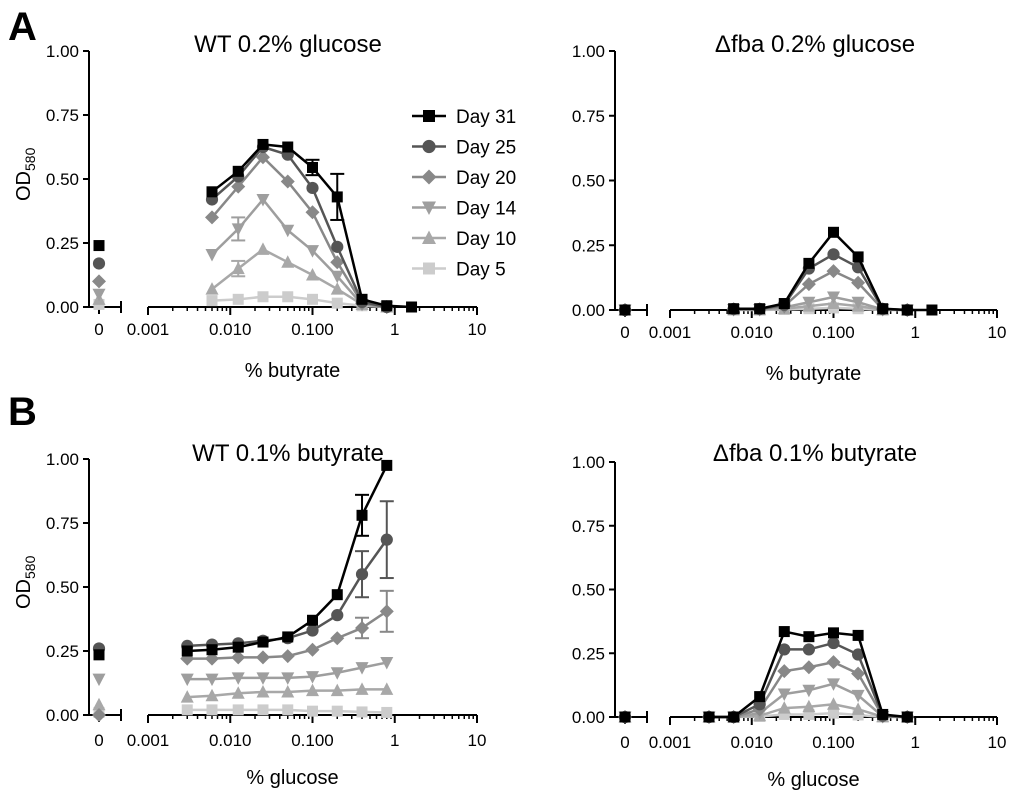 This screenshot has width=1023, height=800. What do you see at coordinates (670, 742) in the screenshot?
I see `x-tick-label: 0.001` at bounding box center [670, 742].